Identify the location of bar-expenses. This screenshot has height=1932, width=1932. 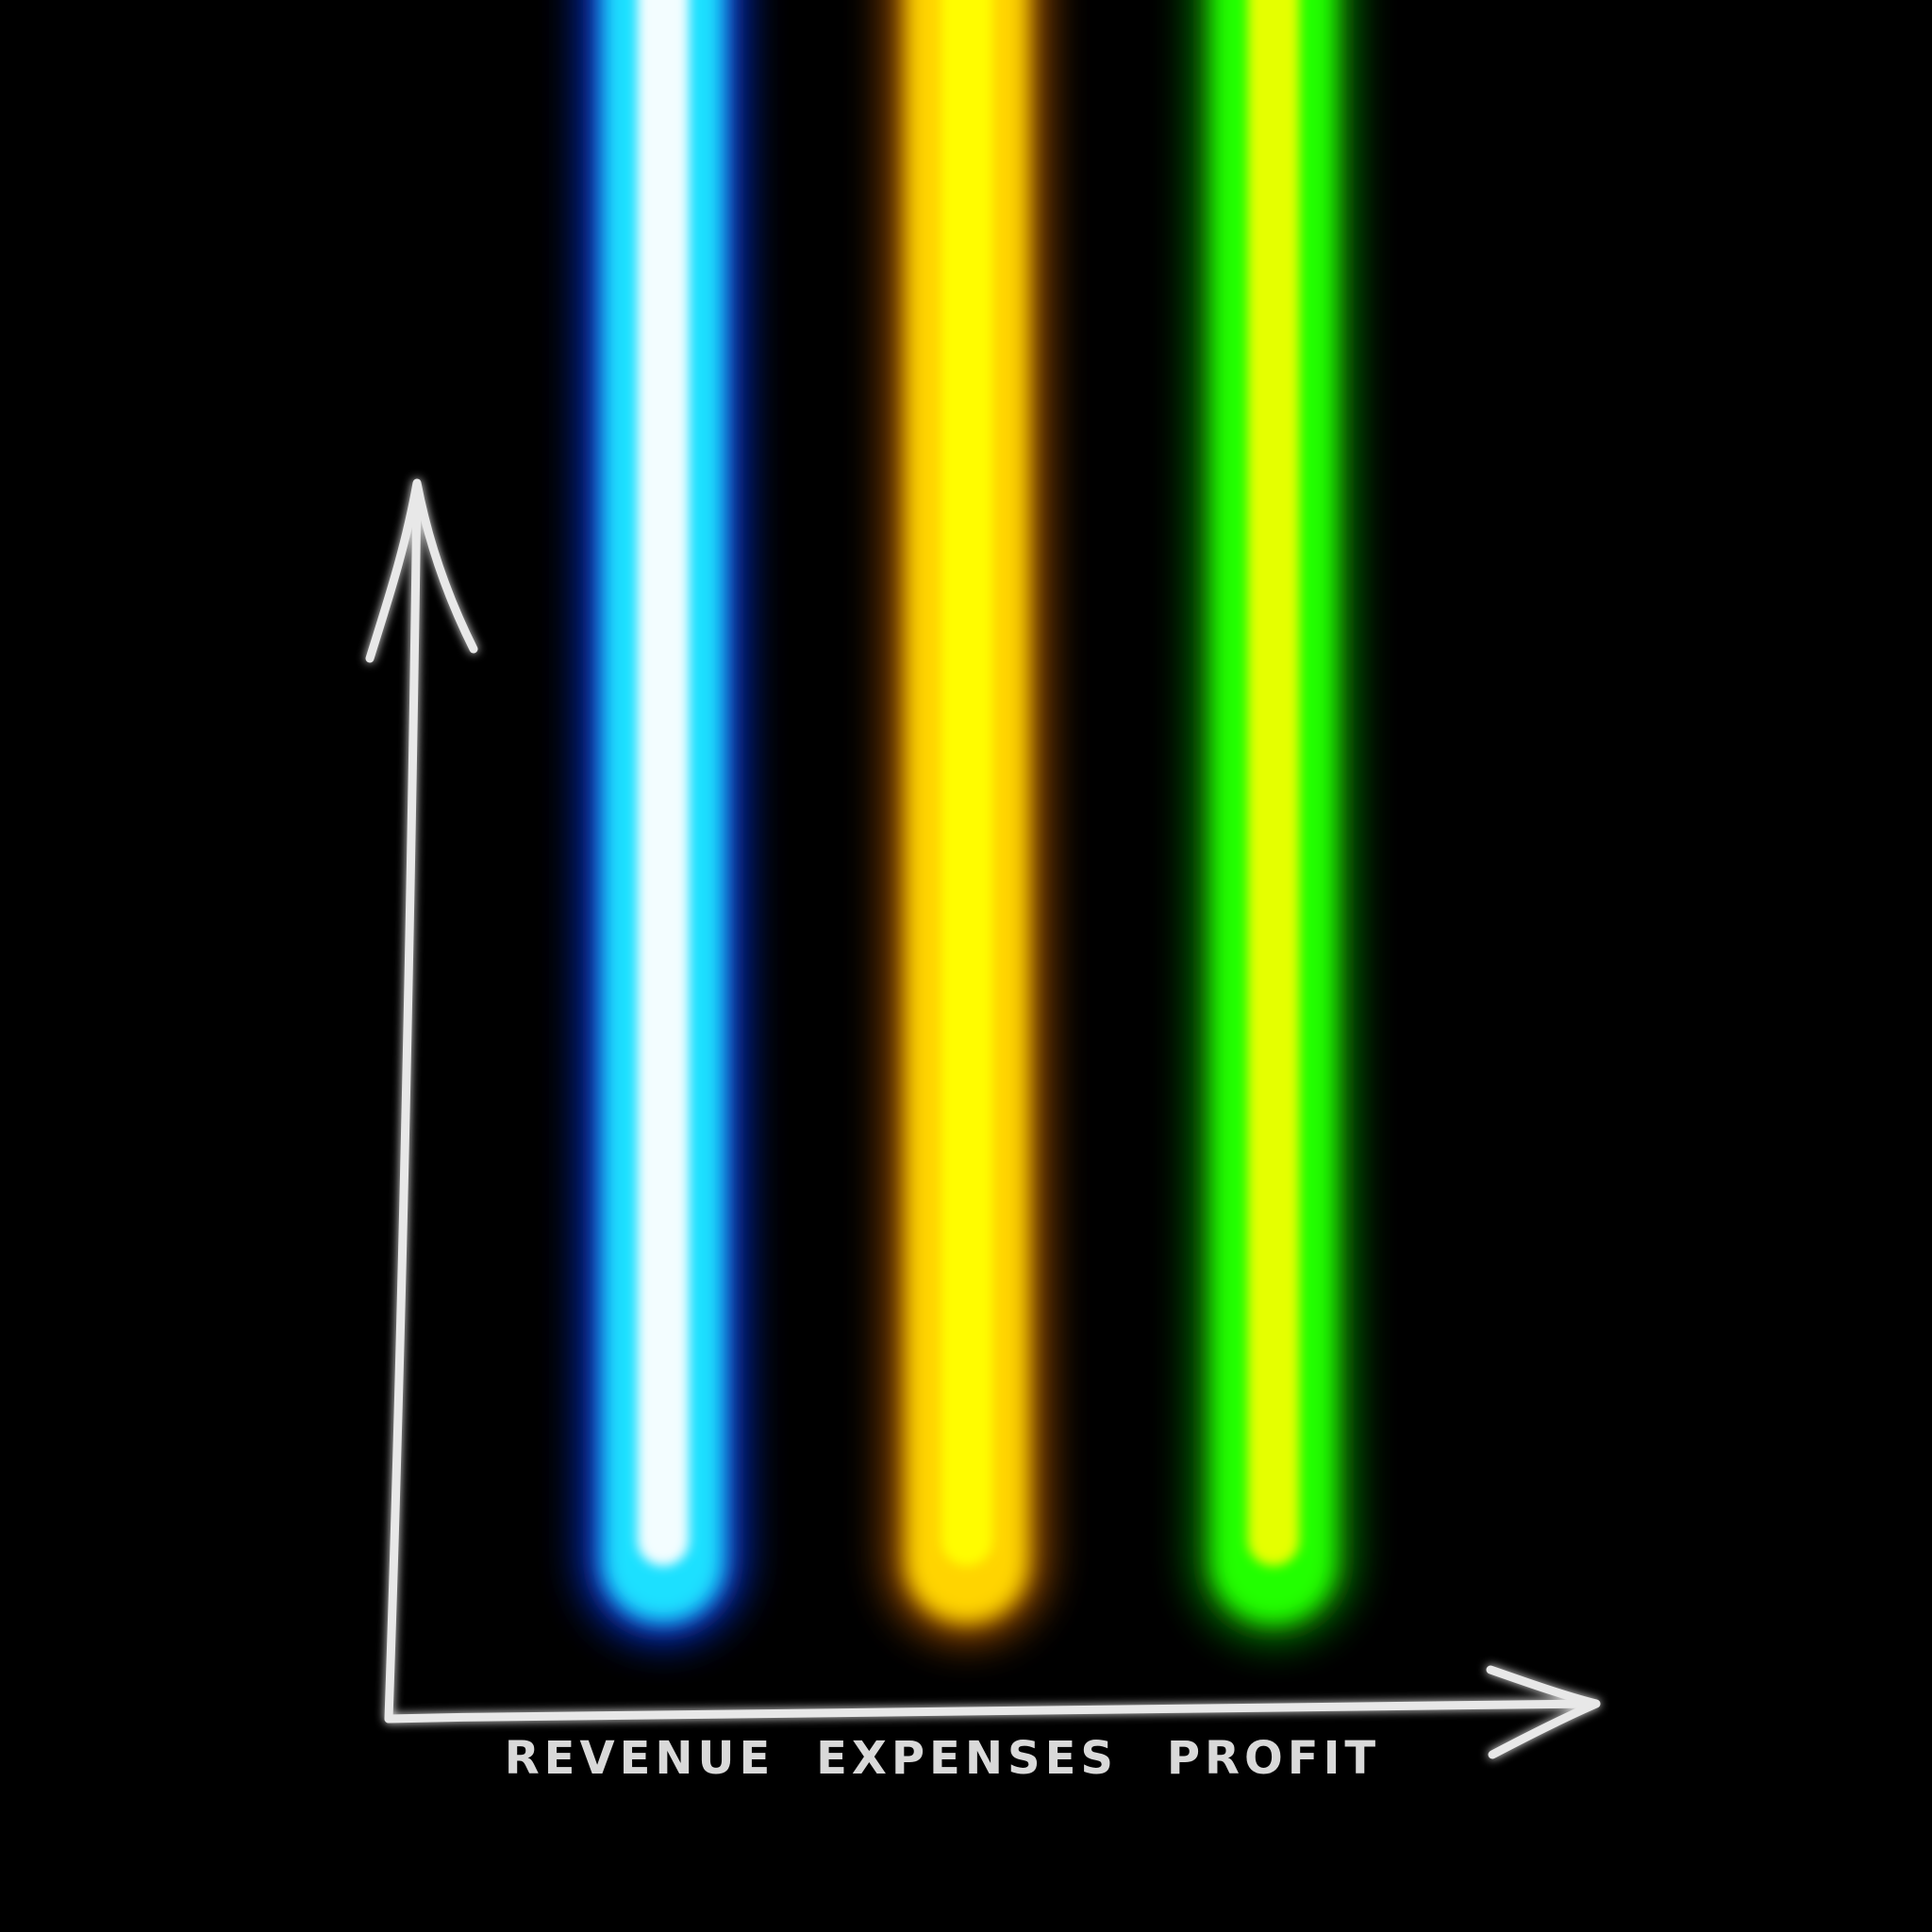
(967, 821).